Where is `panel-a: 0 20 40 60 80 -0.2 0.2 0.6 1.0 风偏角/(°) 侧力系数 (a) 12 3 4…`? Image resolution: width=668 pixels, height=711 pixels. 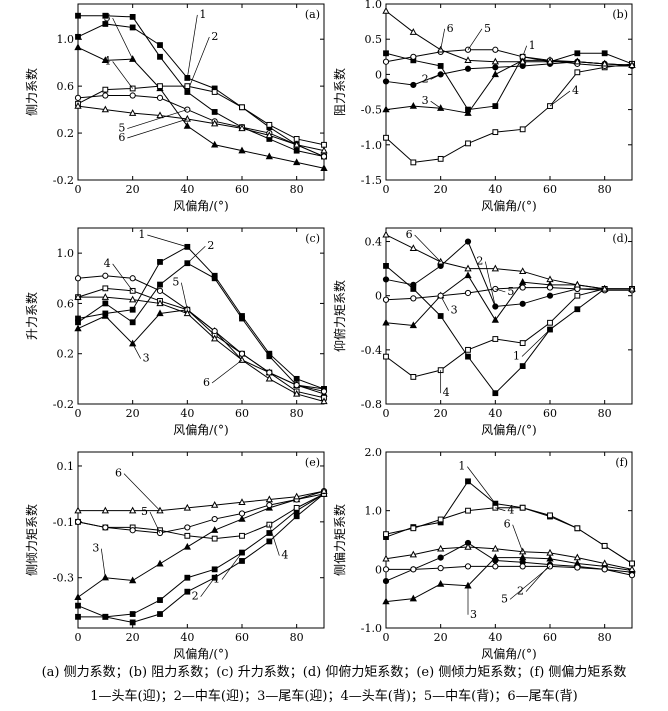
panel-a: 0 20 40 60 80 -0.2 0.2 0.6 1.0 风偏角/(°) 侧力系数 (a) 12 3 4… is located at coordinates (176, 108).